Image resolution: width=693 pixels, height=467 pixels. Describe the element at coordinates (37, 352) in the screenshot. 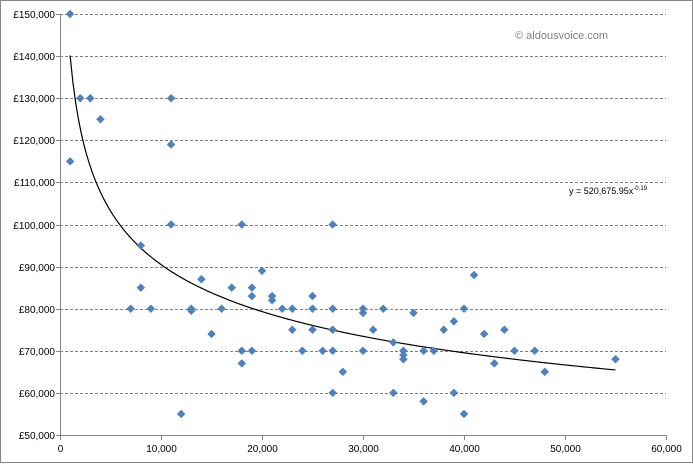

I see `y-tick-label: £70,000` at that location.